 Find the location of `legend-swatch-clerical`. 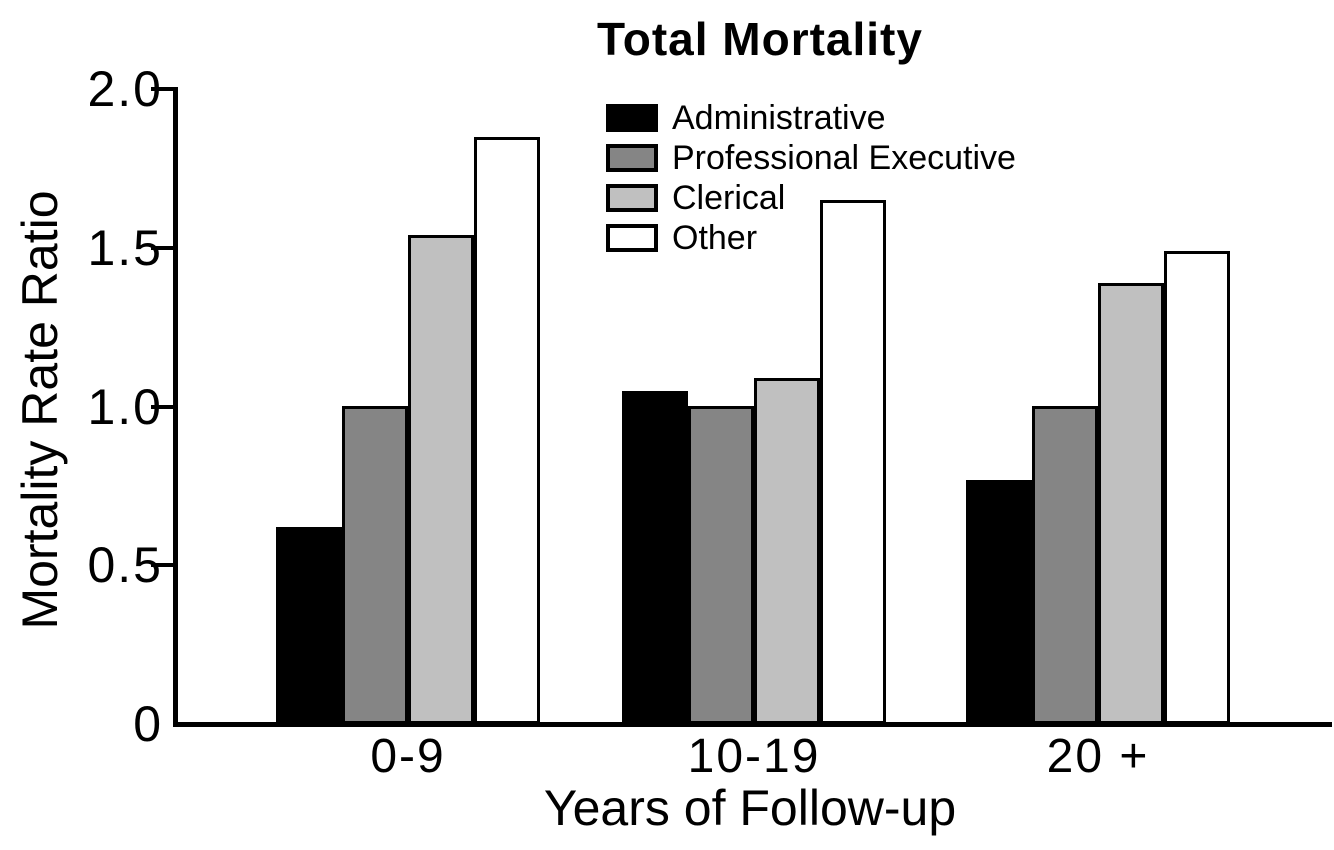

legend-swatch-clerical is located at coordinates (632, 198).